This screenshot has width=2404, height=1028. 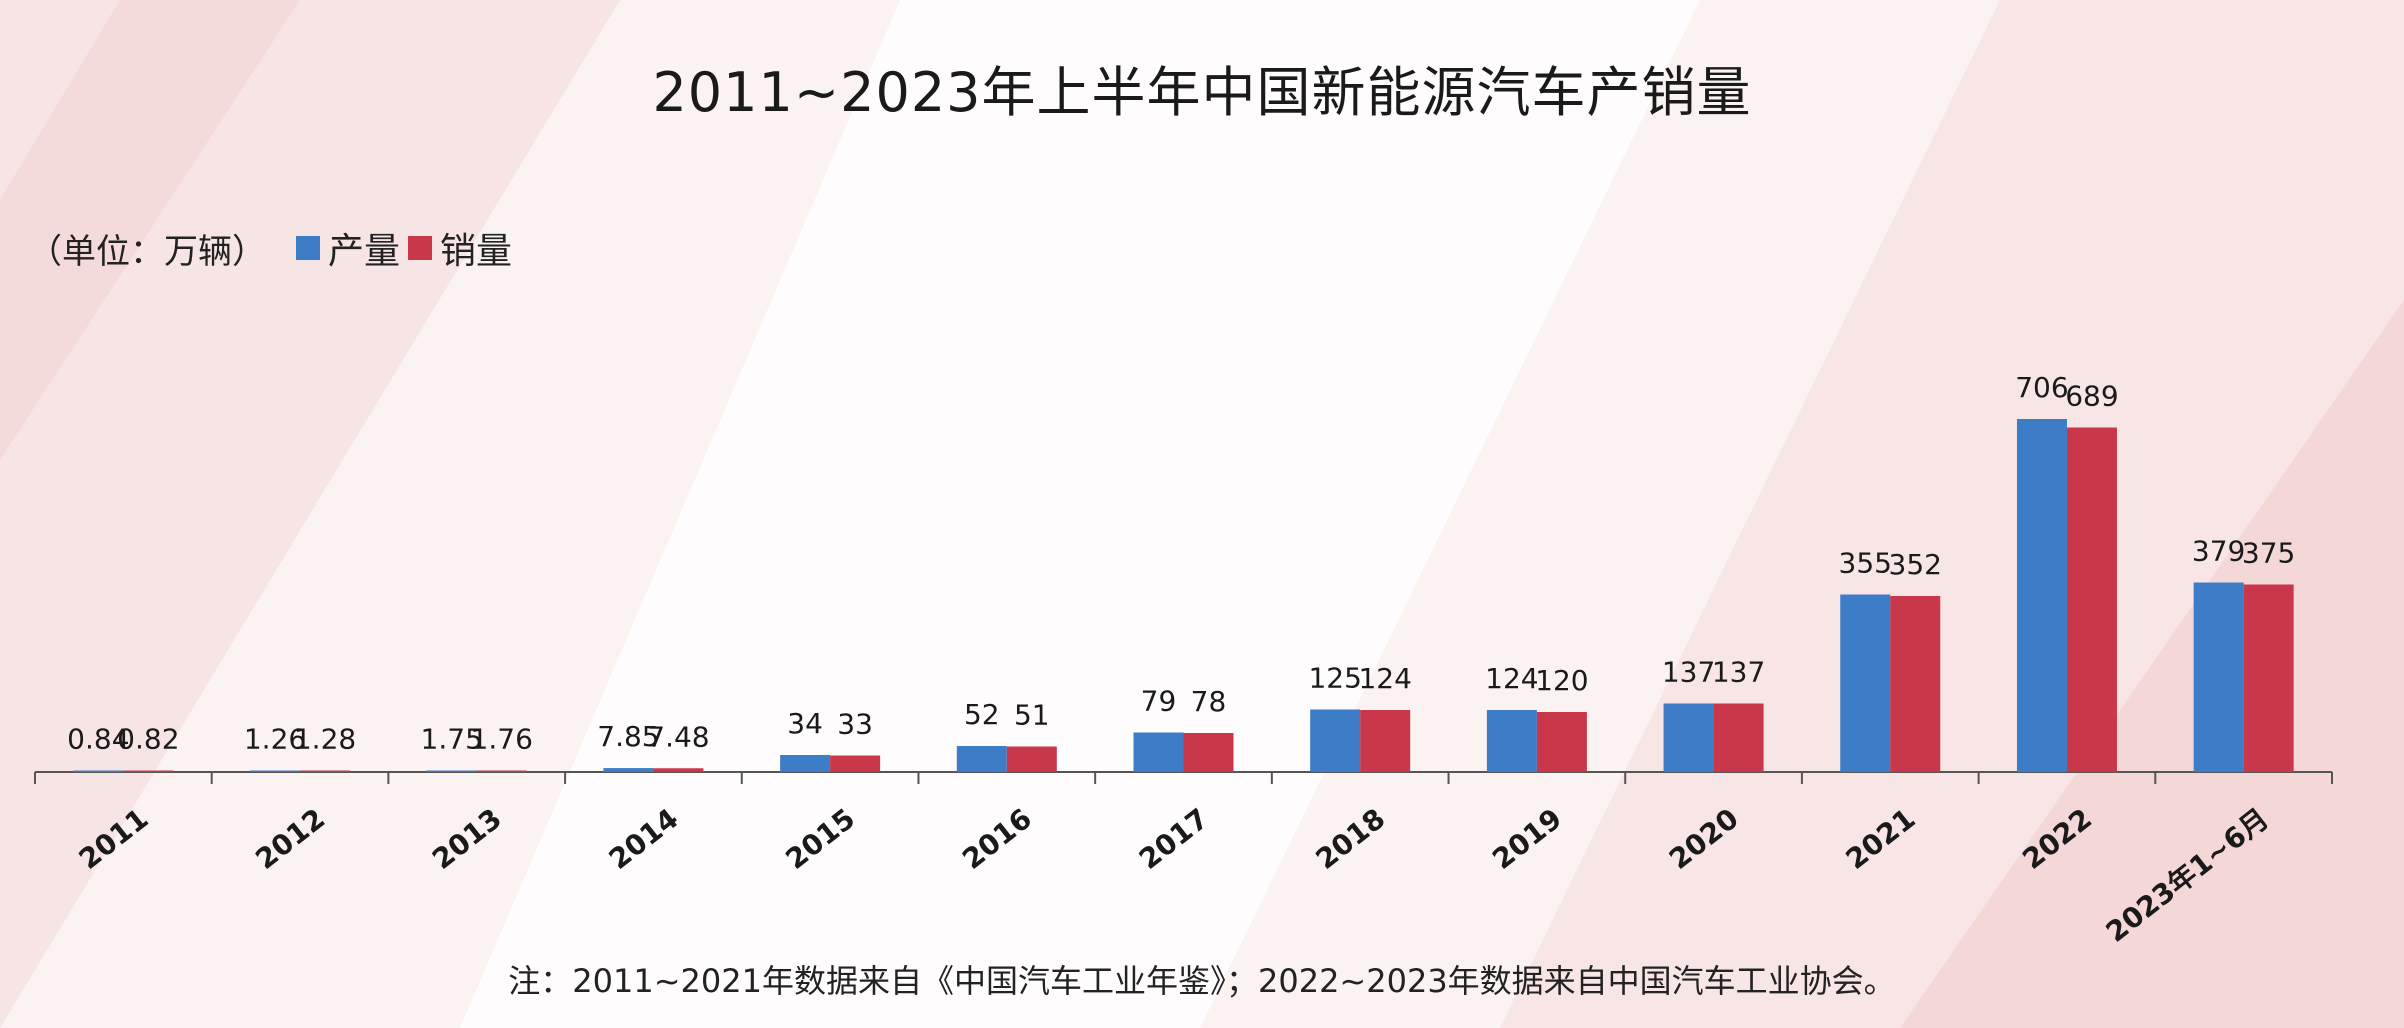 What do you see at coordinates (1202, 92) in the screenshot?
I see `chart-title: 2011~2023年上半年中国新能源汽车产销量` at bounding box center [1202, 92].